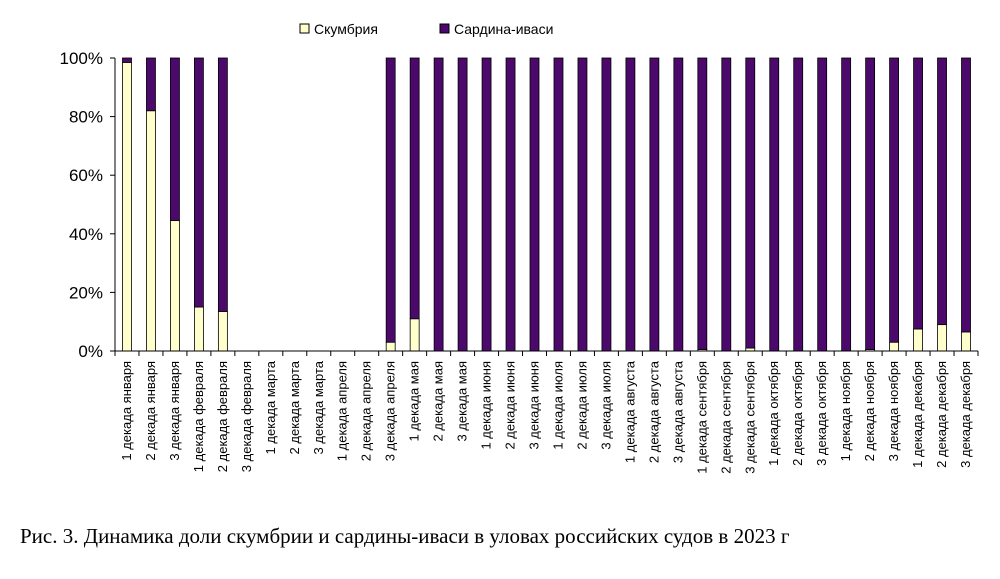 The width and height of the screenshot is (1000, 579). What do you see at coordinates (81, 58) in the screenshot?
I see `y-tick-label: 100%` at bounding box center [81, 58].